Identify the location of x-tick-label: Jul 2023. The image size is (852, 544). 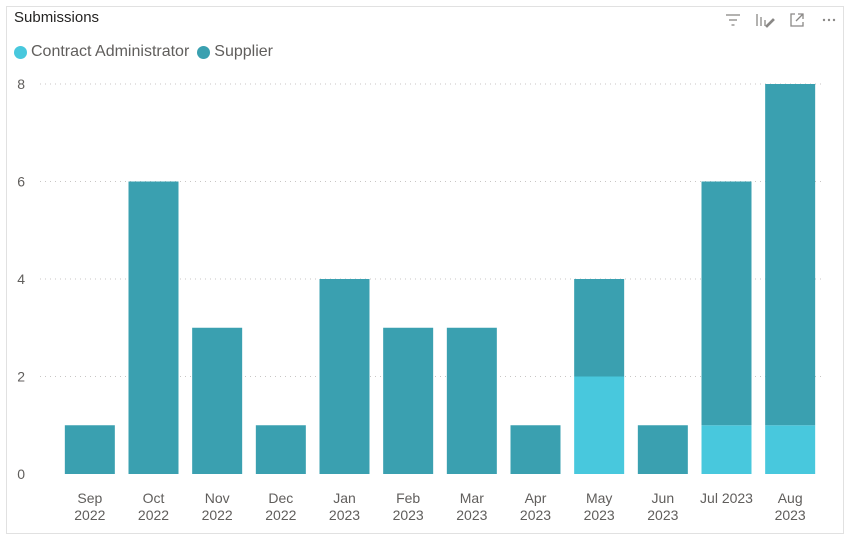
(726, 498).